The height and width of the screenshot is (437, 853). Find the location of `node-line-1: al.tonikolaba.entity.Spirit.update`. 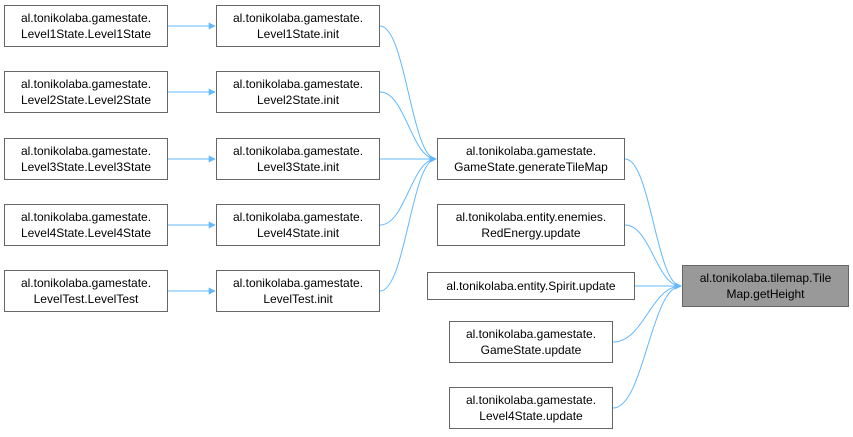

node-line-1: al.tonikolaba.entity.Spirit.update is located at coordinates (531, 286).